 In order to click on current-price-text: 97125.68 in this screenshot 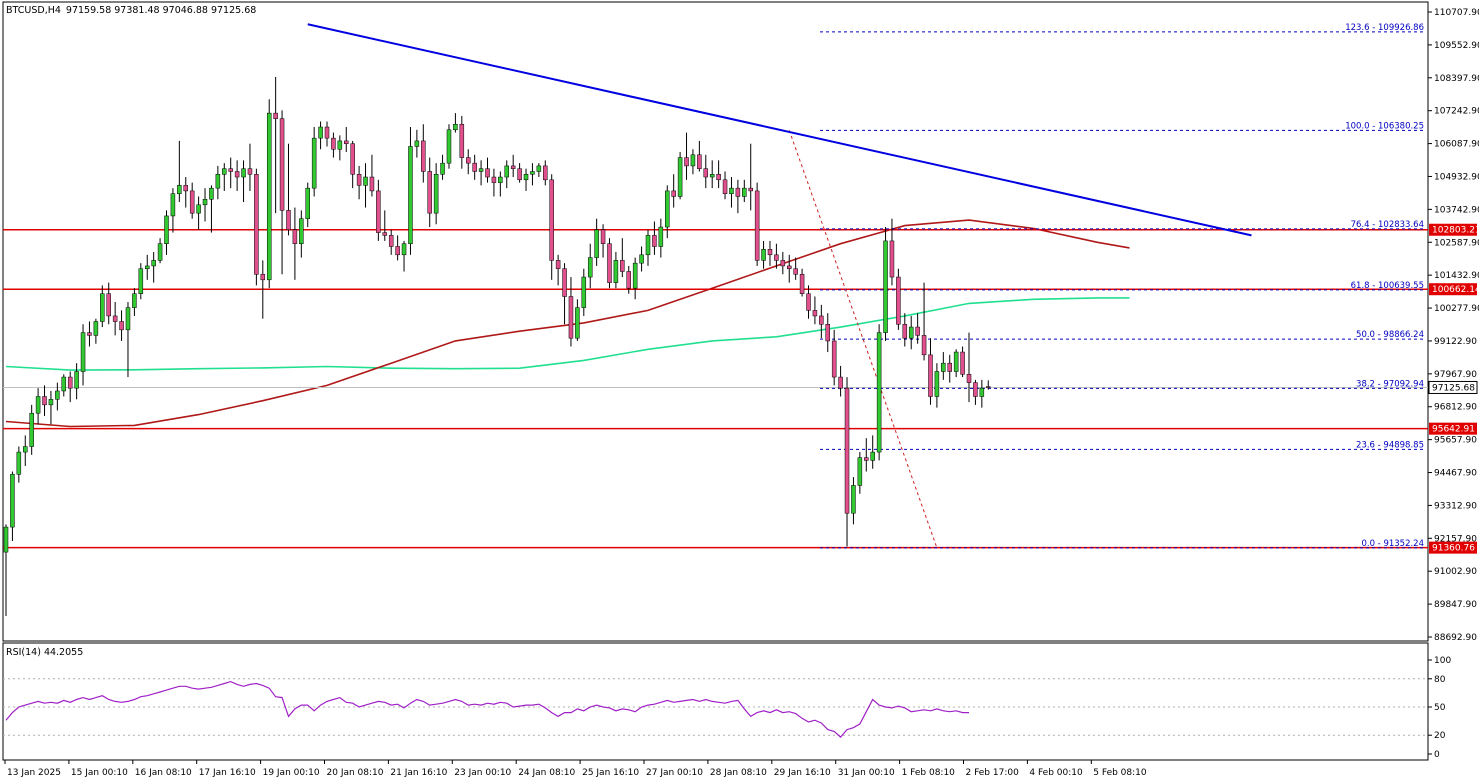, I will do `click(1453, 388)`.